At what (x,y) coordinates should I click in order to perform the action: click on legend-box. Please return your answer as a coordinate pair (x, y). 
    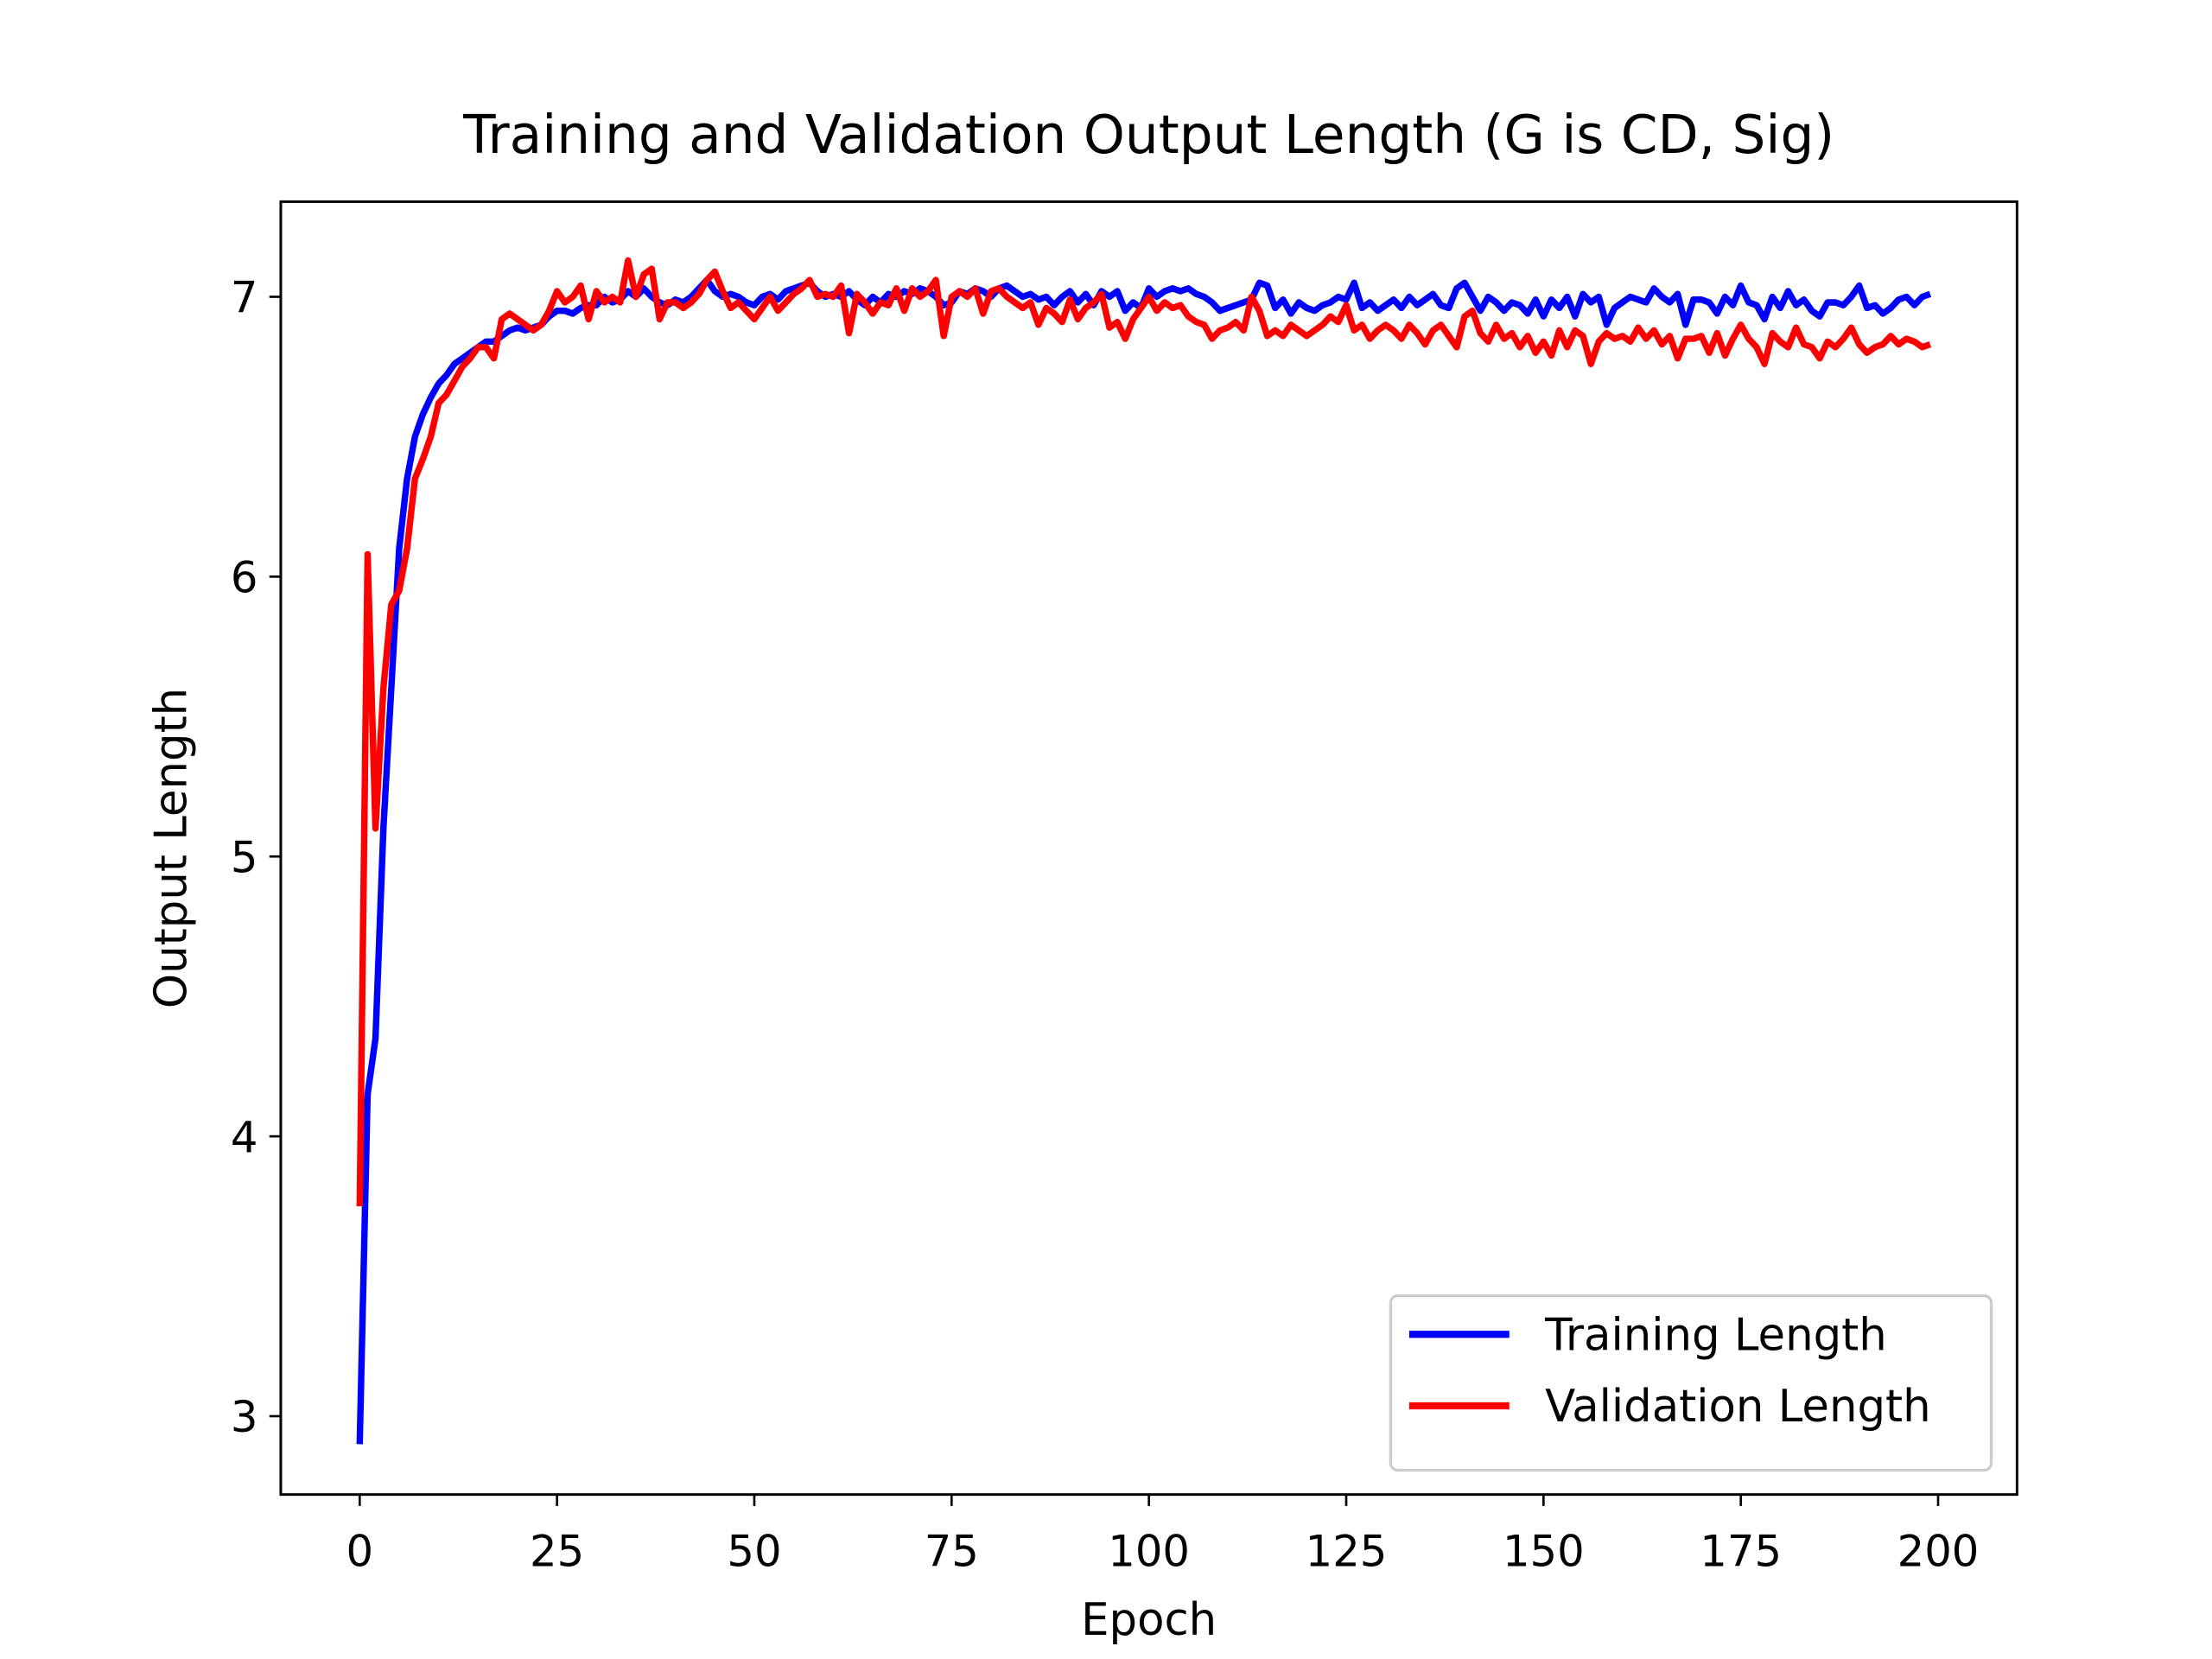
    Looking at the image, I should click on (1691, 1383).